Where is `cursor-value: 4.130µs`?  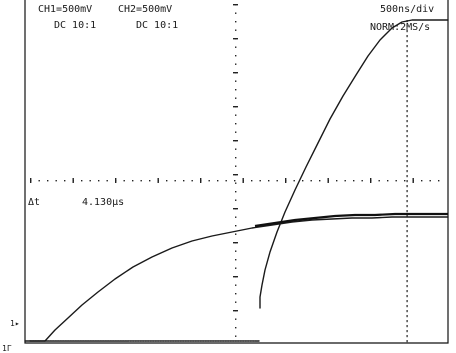
cursor-value: 4.130µs is located at coordinates (103, 202).